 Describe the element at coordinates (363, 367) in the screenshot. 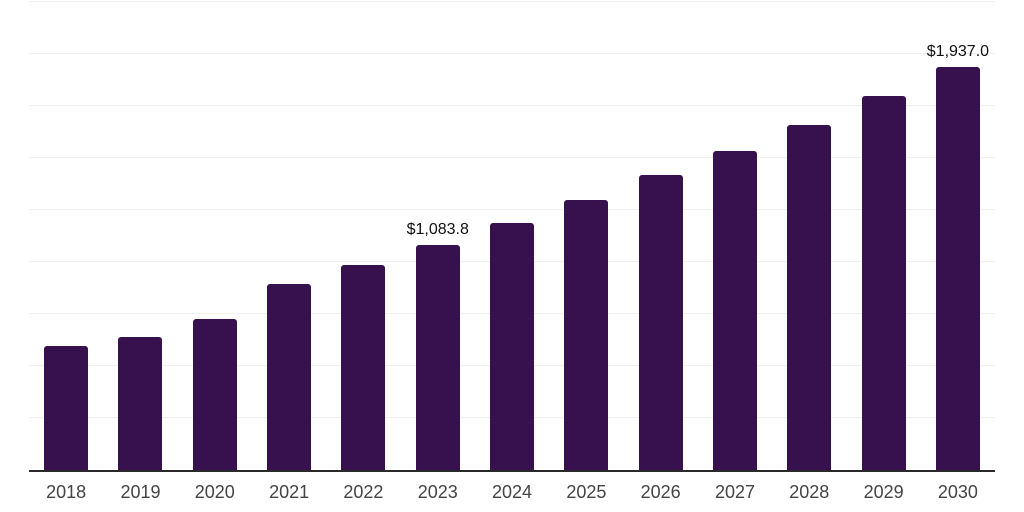

I see `bar-2022` at that location.